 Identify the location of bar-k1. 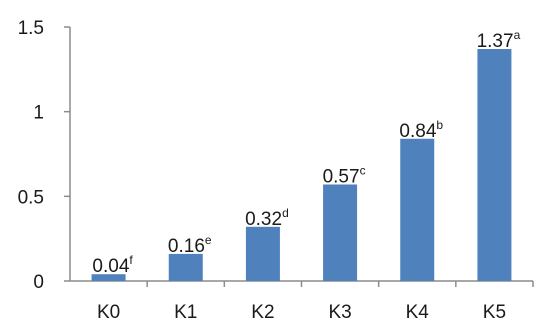
(185, 267).